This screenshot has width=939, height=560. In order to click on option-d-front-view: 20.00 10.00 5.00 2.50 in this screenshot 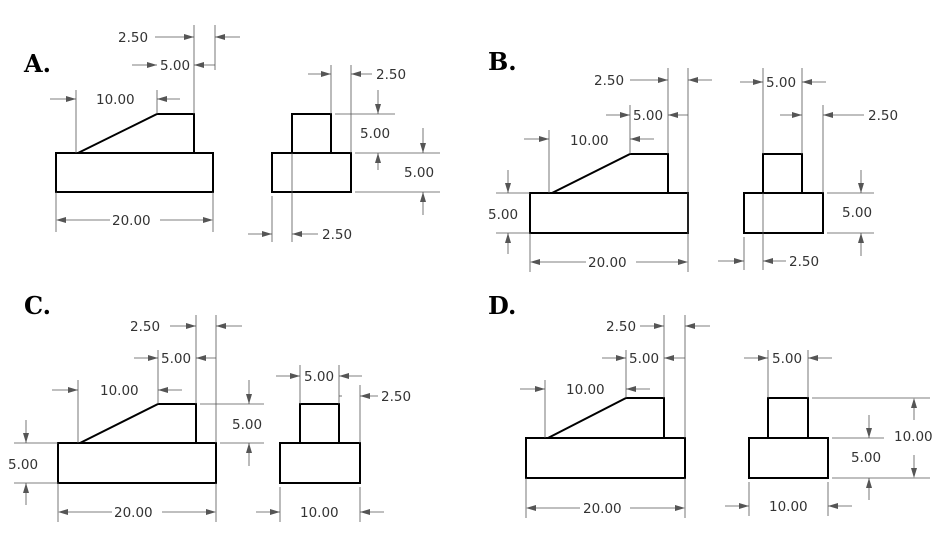, I will do `click(615, 416)`.